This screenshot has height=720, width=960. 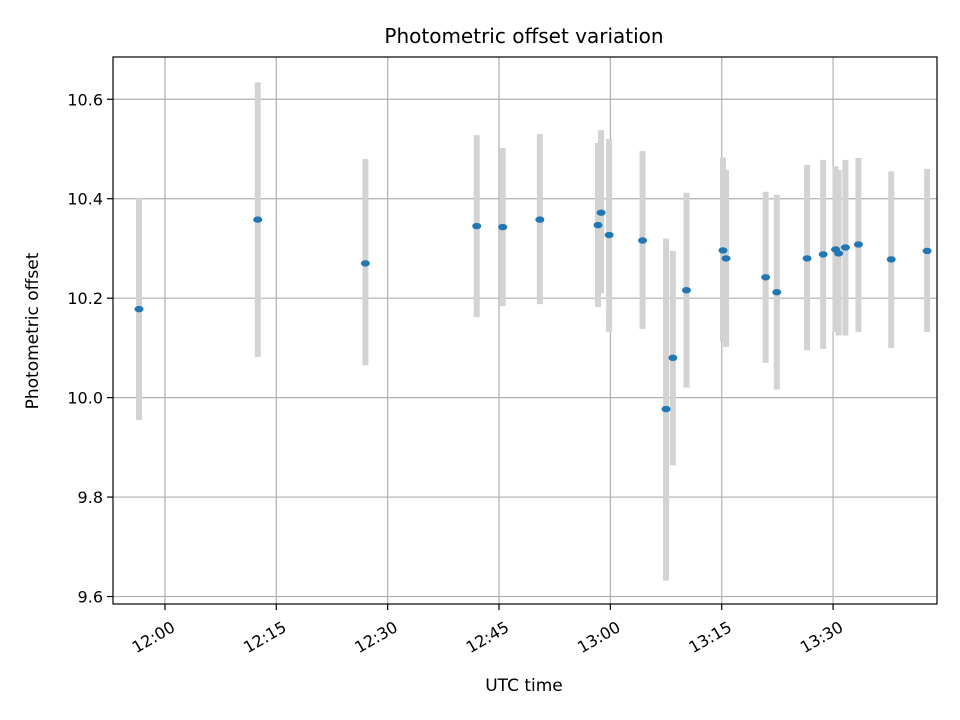 I want to click on y-tick-label: 10.4, so click(x=85, y=199).